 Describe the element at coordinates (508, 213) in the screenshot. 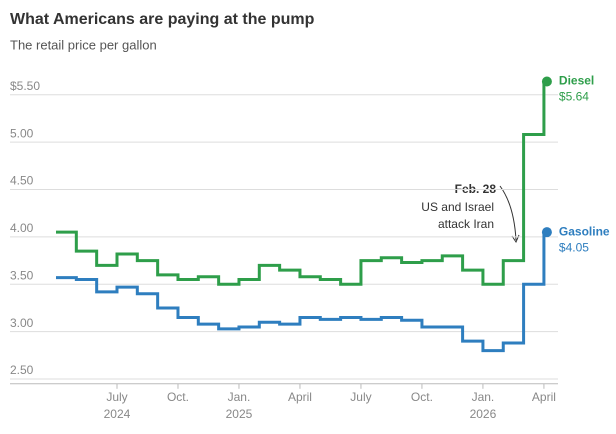

I see `annotation-arrow` at that location.